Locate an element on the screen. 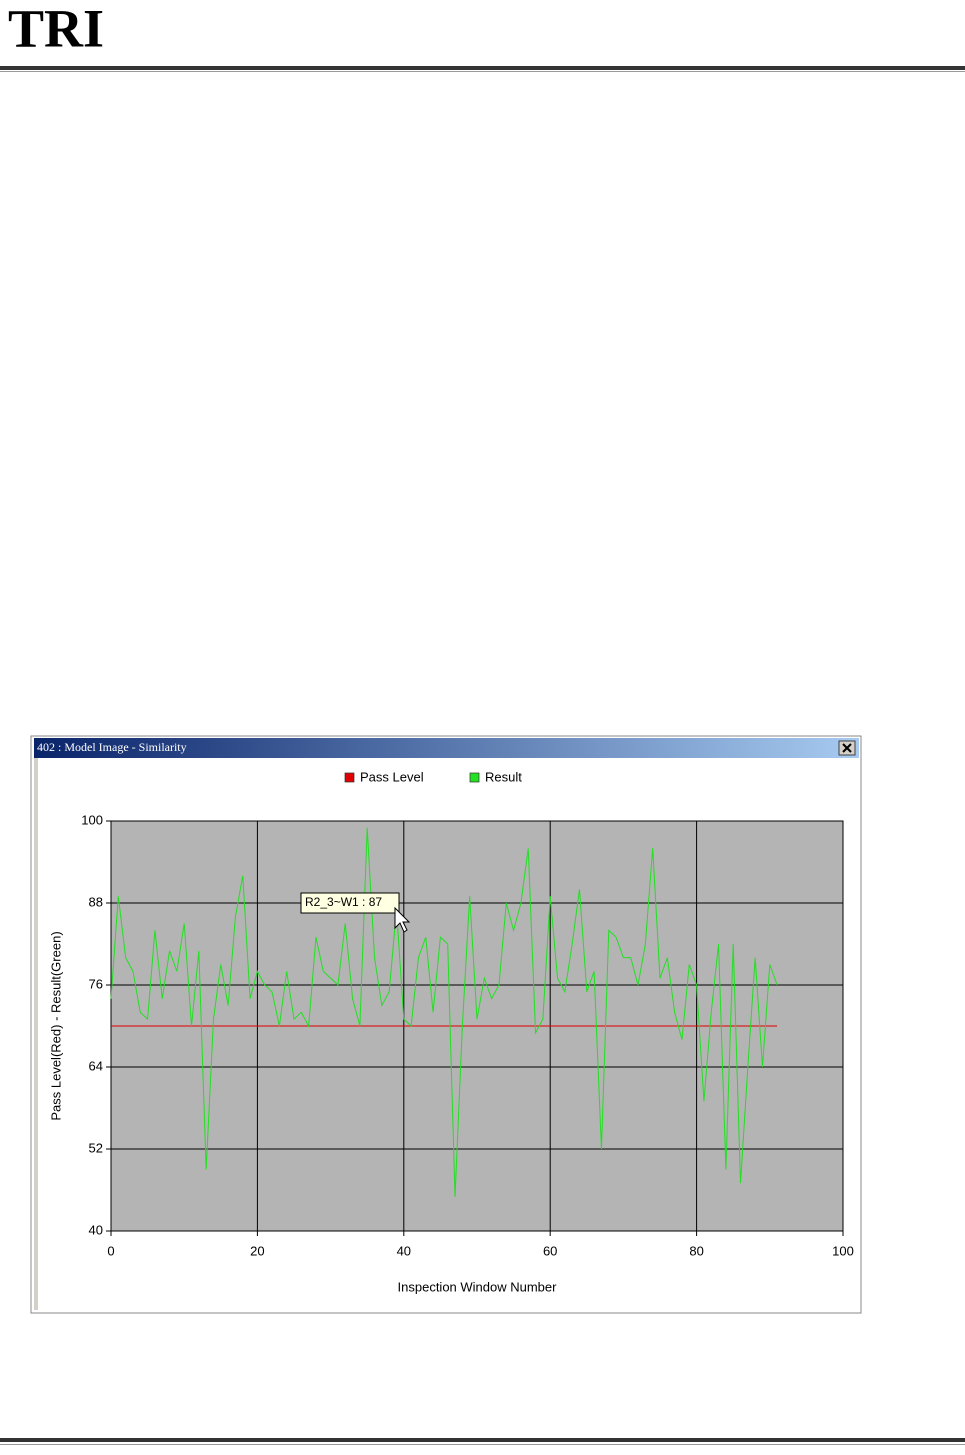 Image resolution: width=965 pixels, height=1455 pixels. y-tick-label: 88 is located at coordinates (96, 901).